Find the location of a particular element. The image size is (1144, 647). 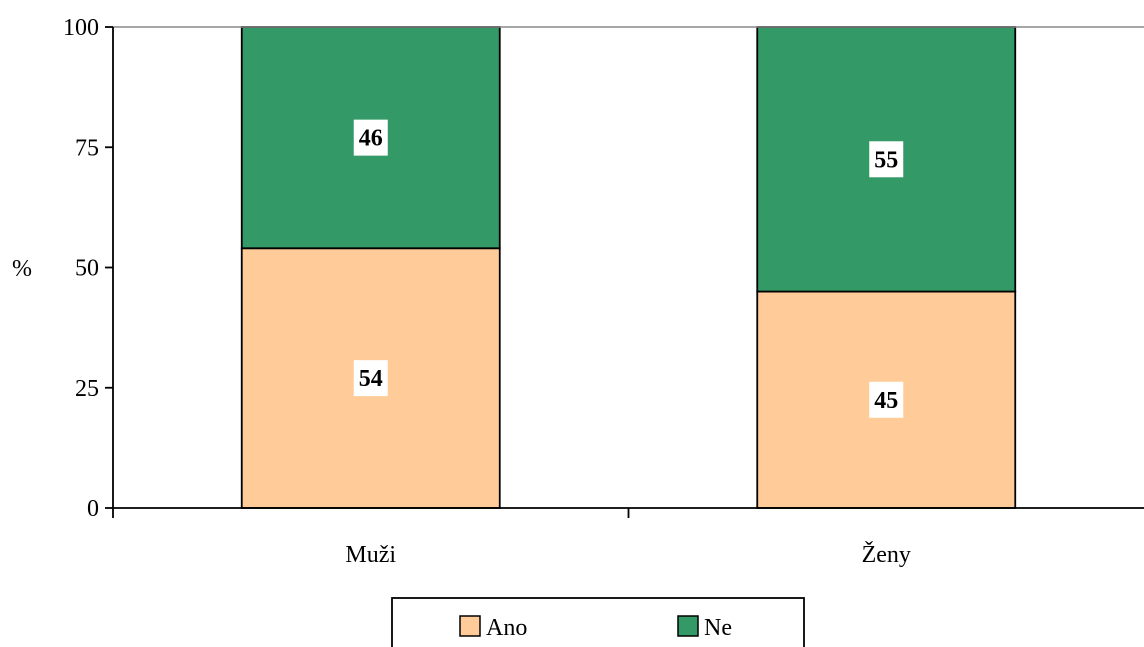

data-label-ano-zeny: 45 is located at coordinates (886, 401).